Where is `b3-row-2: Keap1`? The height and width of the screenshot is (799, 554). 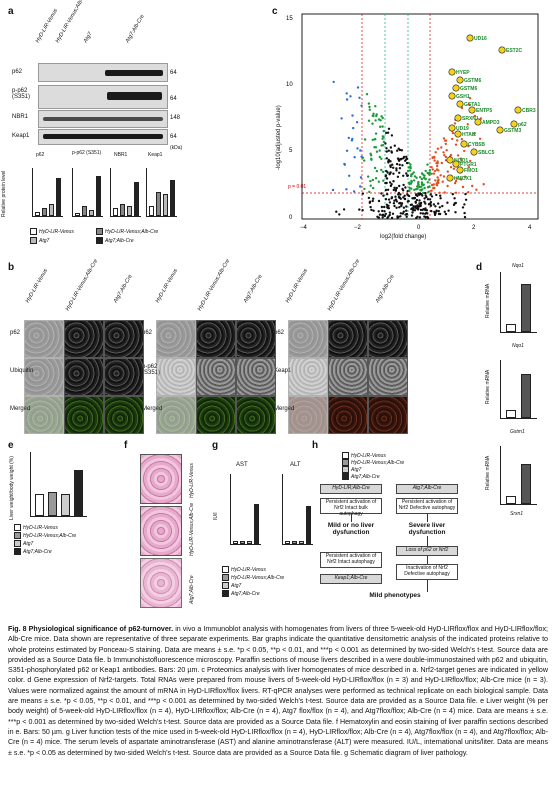 b3-row-2: Keap1 is located at coordinates (283, 371).